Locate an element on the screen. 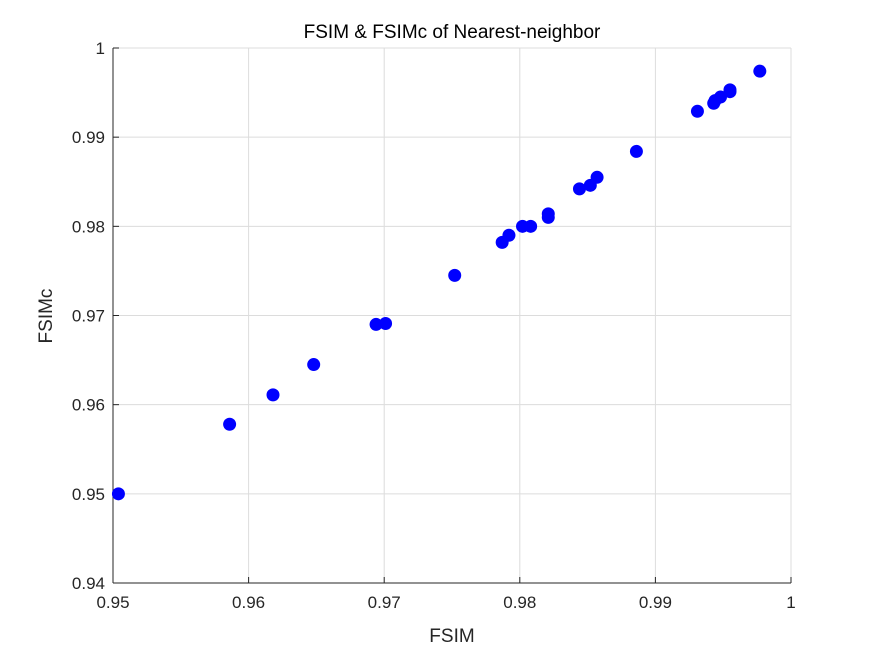 This screenshot has height=656, width=875. y-tick-label: 0.95 is located at coordinates (88, 494).